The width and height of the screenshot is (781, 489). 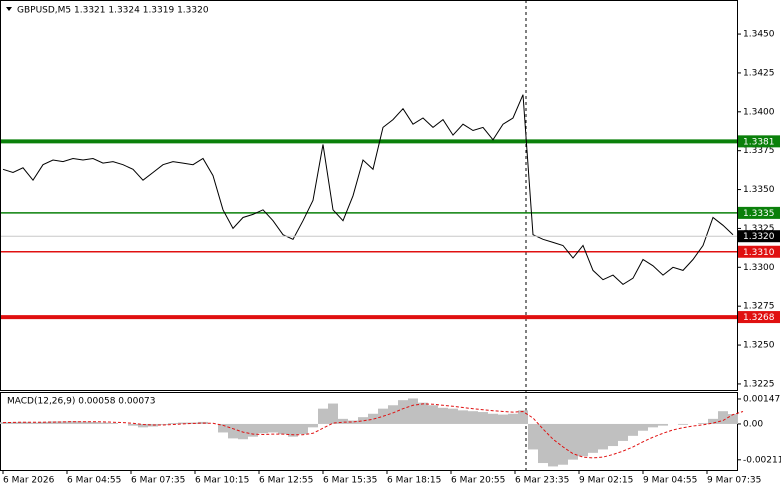 What do you see at coordinates (29, 481) in the screenshot?
I see `x-tick-label: 6 Mar 2026` at bounding box center [29, 481].